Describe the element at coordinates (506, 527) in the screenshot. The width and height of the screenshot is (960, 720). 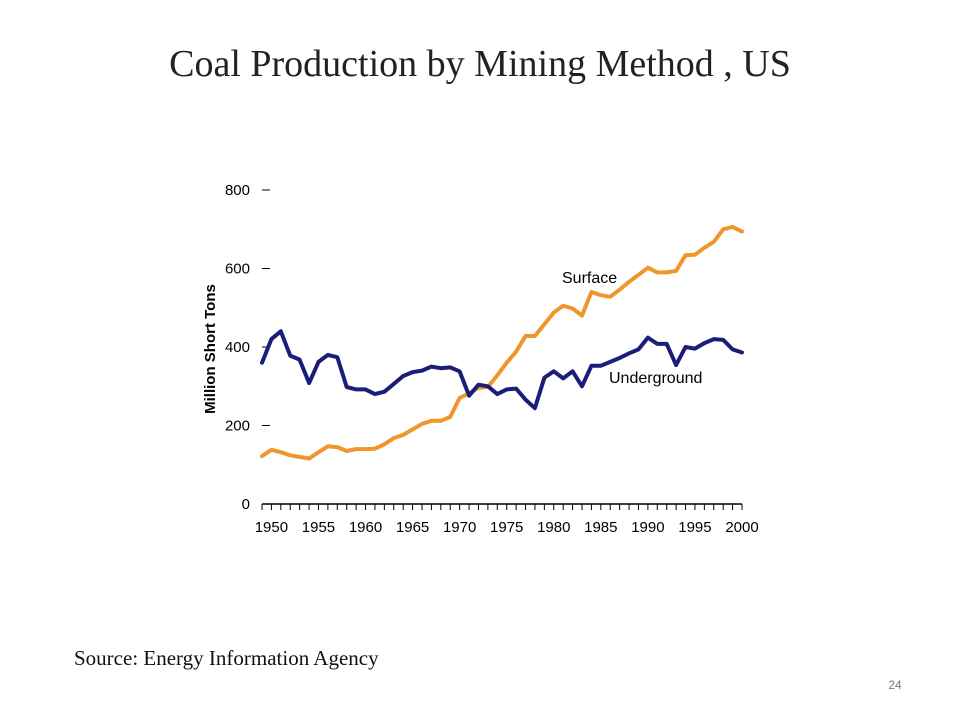
I see `x-tick-label: 1975` at that location.